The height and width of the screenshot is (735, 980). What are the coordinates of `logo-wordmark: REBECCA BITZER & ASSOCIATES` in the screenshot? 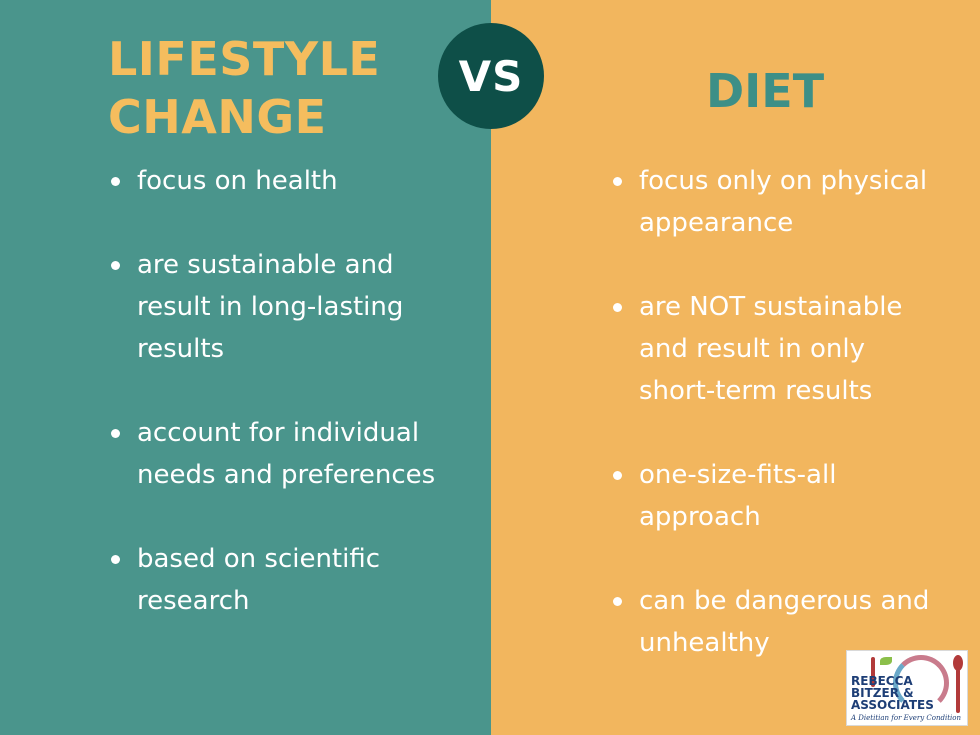 It's located at (892, 693).